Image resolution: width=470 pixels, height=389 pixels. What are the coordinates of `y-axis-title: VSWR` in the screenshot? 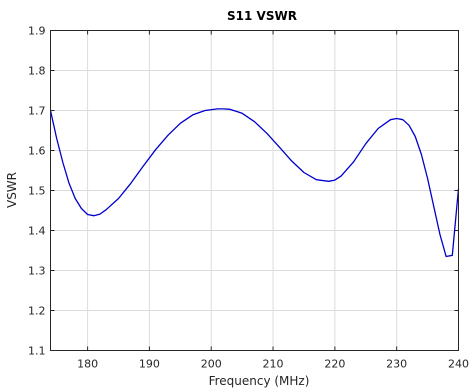 It's located at (12, 190).